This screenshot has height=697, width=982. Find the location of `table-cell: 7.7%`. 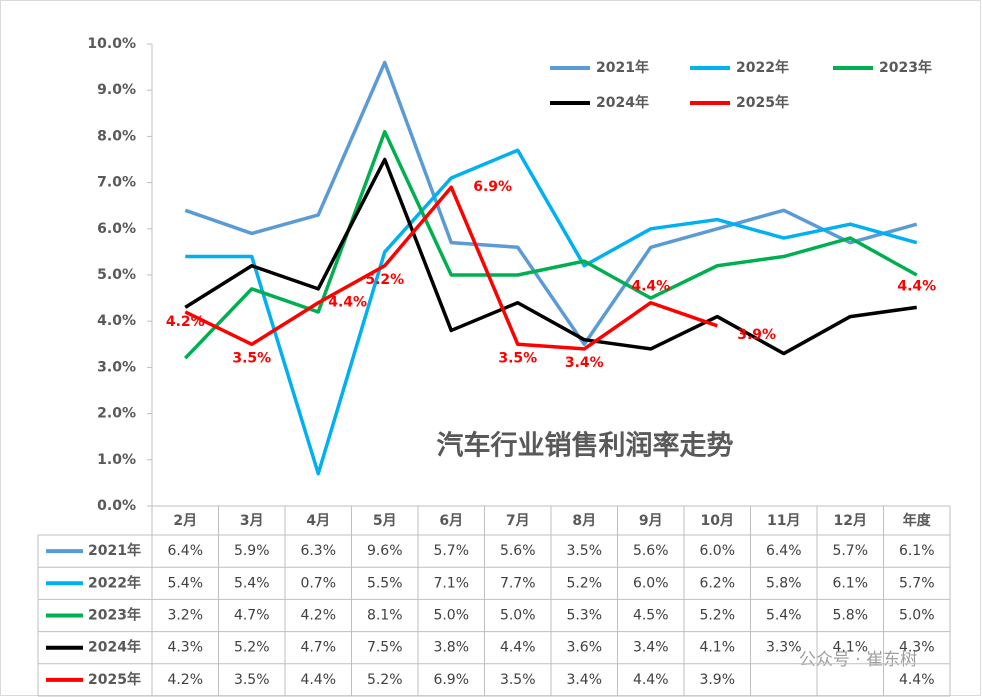

table-cell: 7.7% is located at coordinates (518, 583).